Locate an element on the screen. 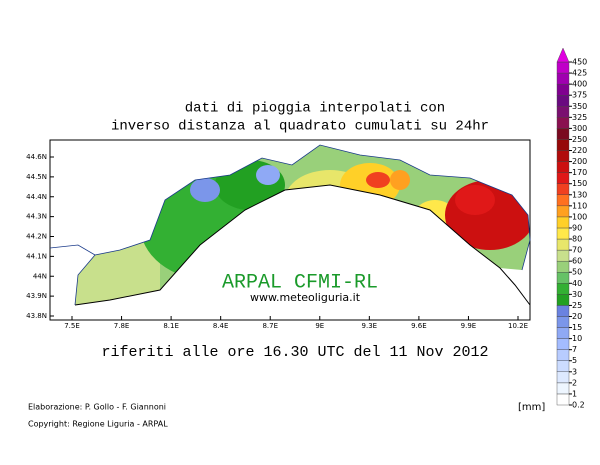 Image resolution: width=600 pixels, height=465 pixels. lon-label: 8.4E is located at coordinates (221, 326).